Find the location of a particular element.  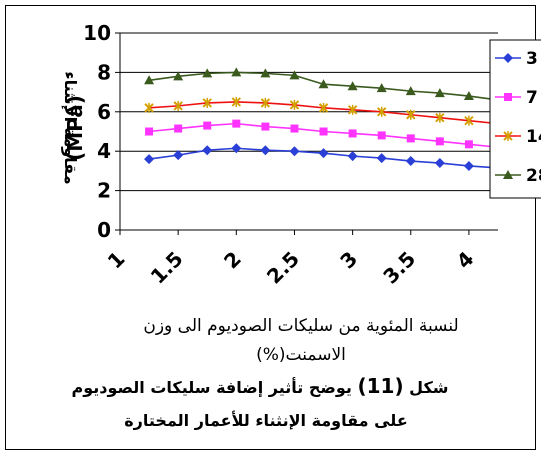

y-axis-unit: (MPa) is located at coordinates (75, 128).